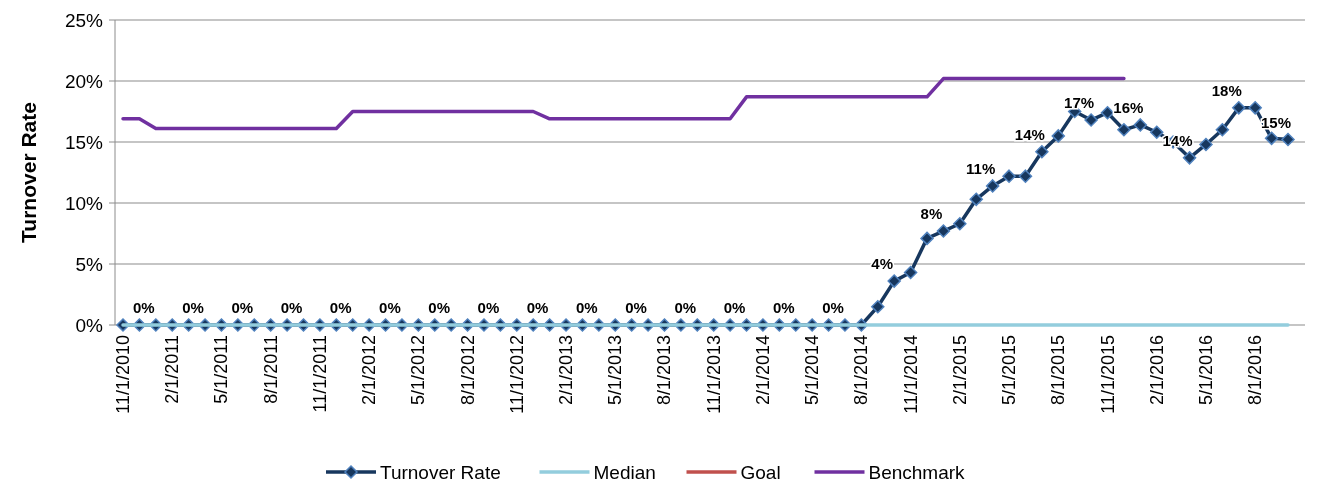  I want to click on y-tick-label: 25%, so click(84, 20).